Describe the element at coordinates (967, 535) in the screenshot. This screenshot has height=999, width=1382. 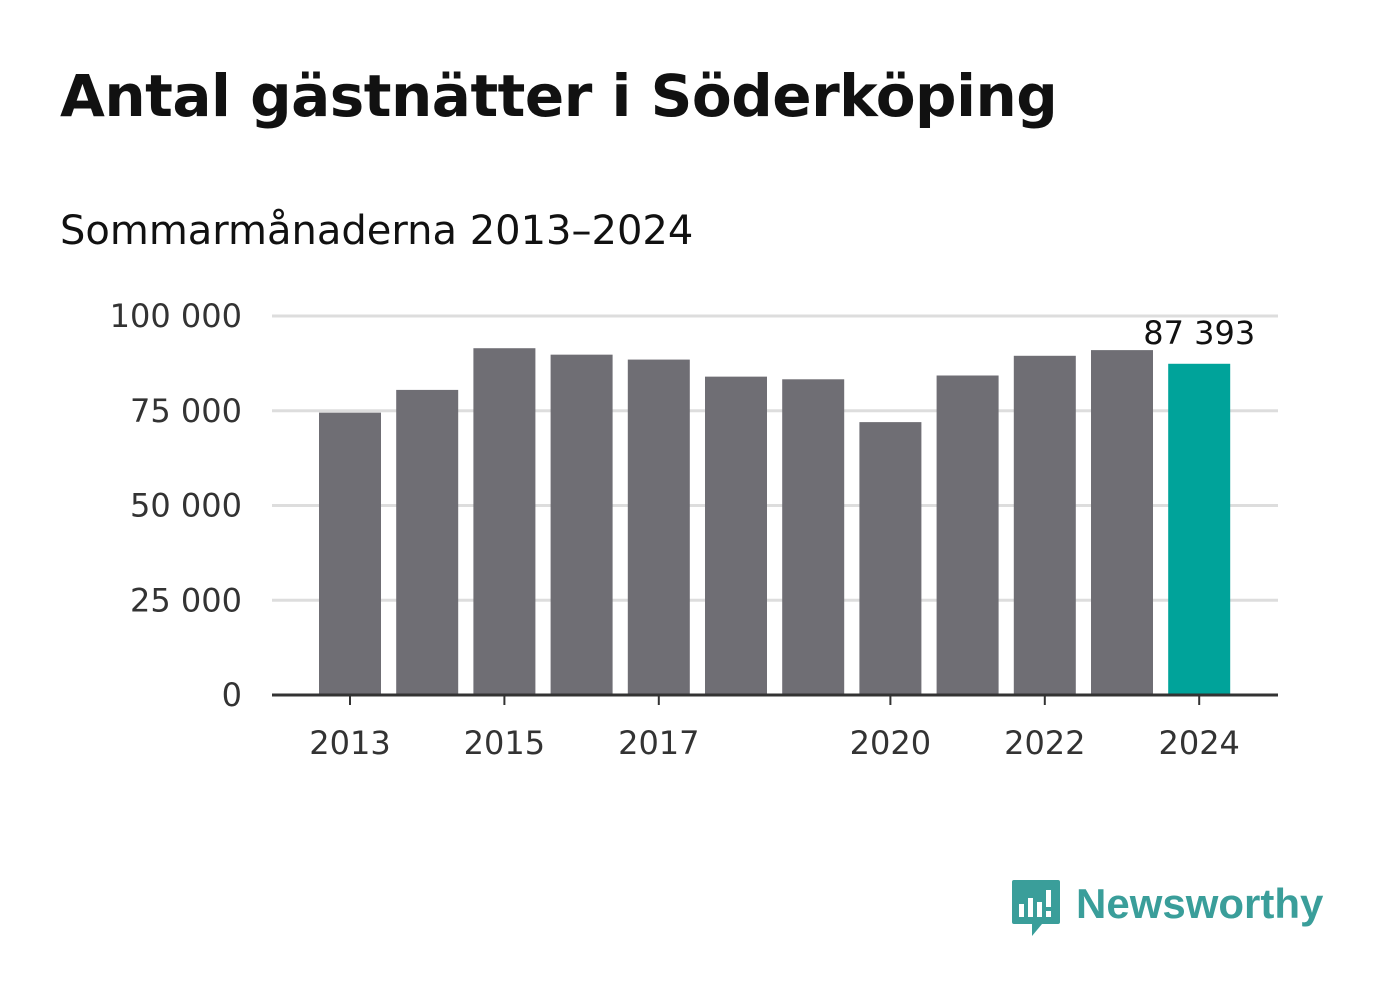
I see `bar-2021` at that location.